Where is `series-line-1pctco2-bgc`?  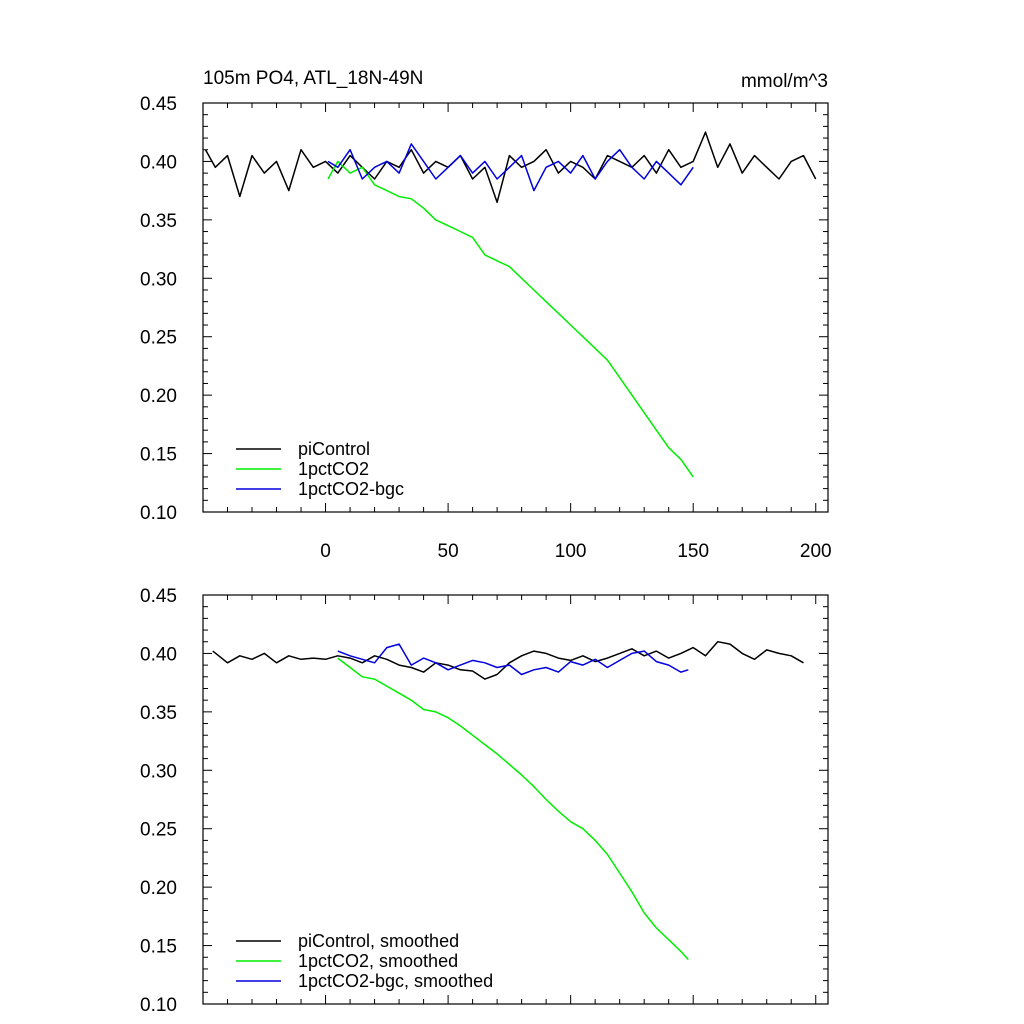 series-line-1pctco2-bgc is located at coordinates (510, 167).